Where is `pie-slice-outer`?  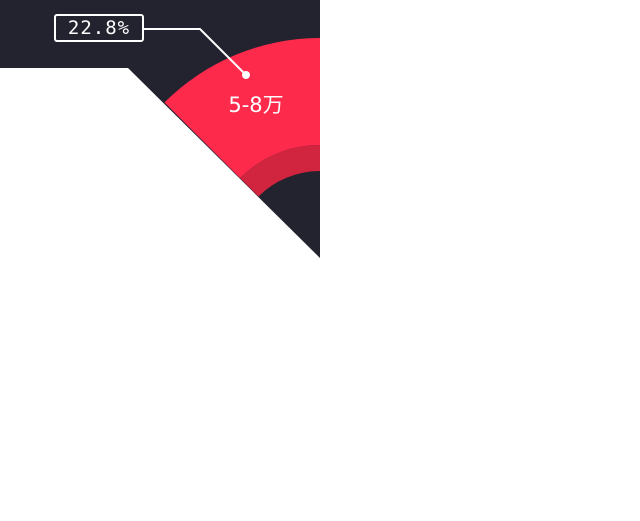
pie-slice-outer is located at coordinates (242, 108).